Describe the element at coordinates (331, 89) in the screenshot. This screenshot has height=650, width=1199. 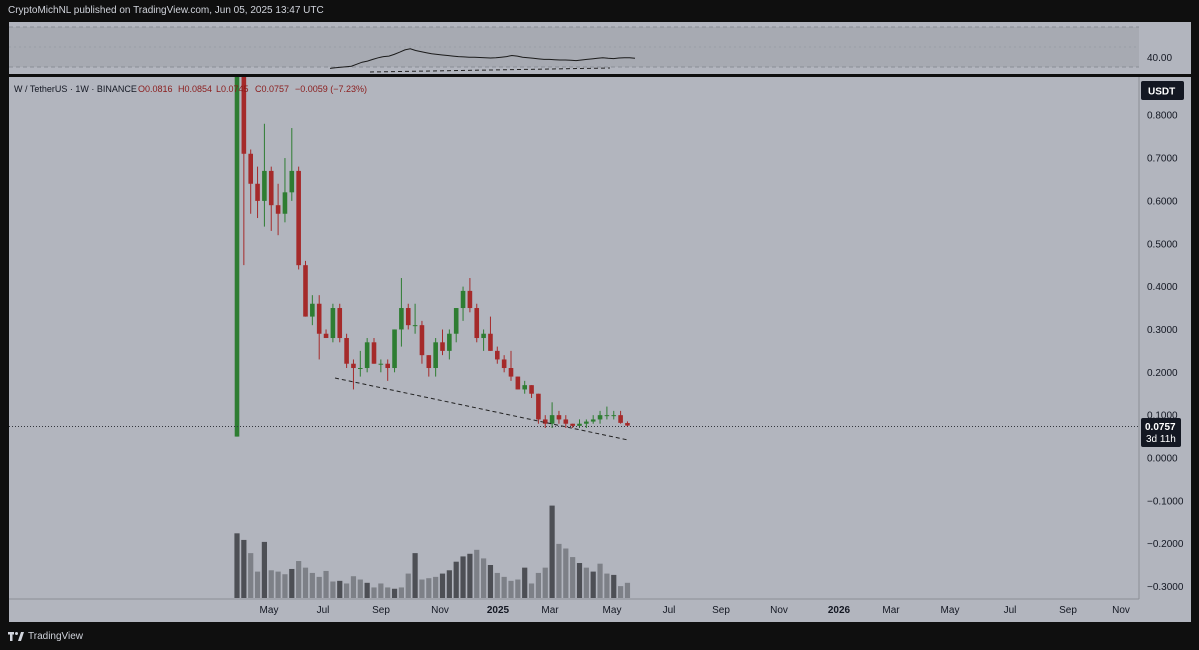
I see `legend-change: −0.0059 (−7.23%)` at that location.